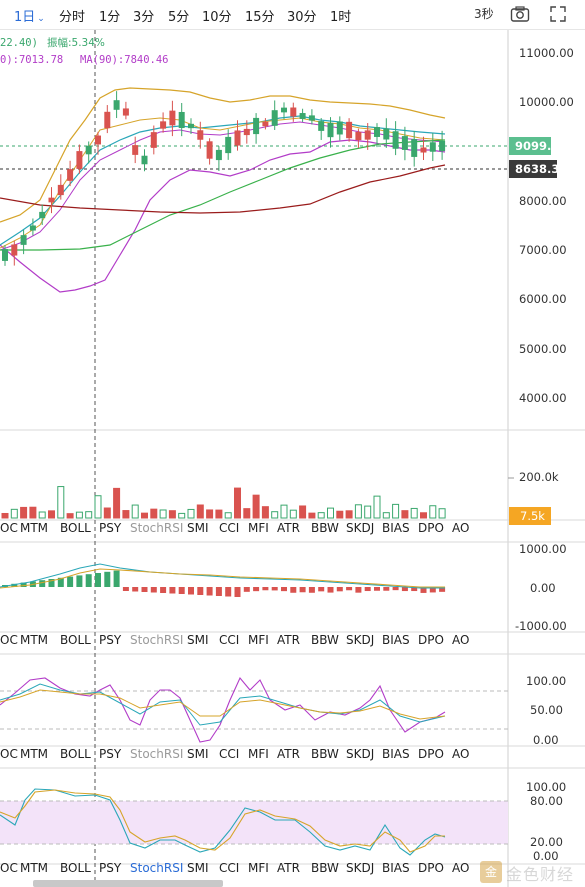  I want to click on period-tab-3m: 3分, so click(144, 17).